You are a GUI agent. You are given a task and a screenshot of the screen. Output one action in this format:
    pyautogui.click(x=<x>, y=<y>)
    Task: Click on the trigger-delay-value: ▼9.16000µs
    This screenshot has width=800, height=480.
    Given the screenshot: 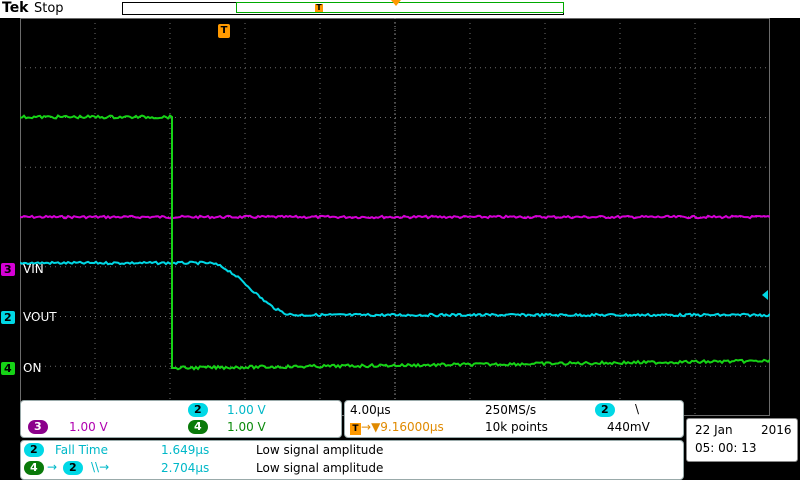 What is the action you would take?
    pyautogui.click(x=407, y=427)
    